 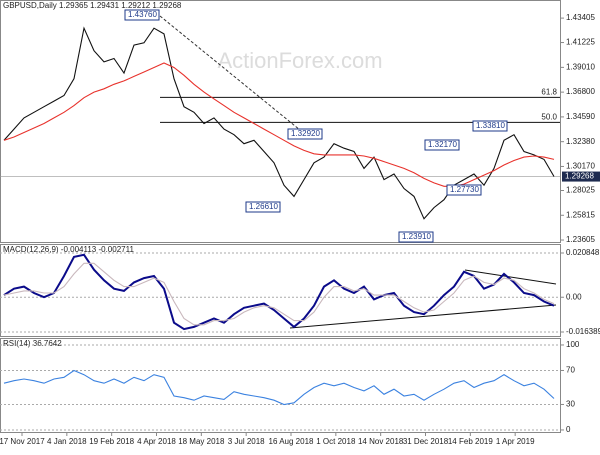 I want to click on price-annotation: 1.27730, so click(x=464, y=189).